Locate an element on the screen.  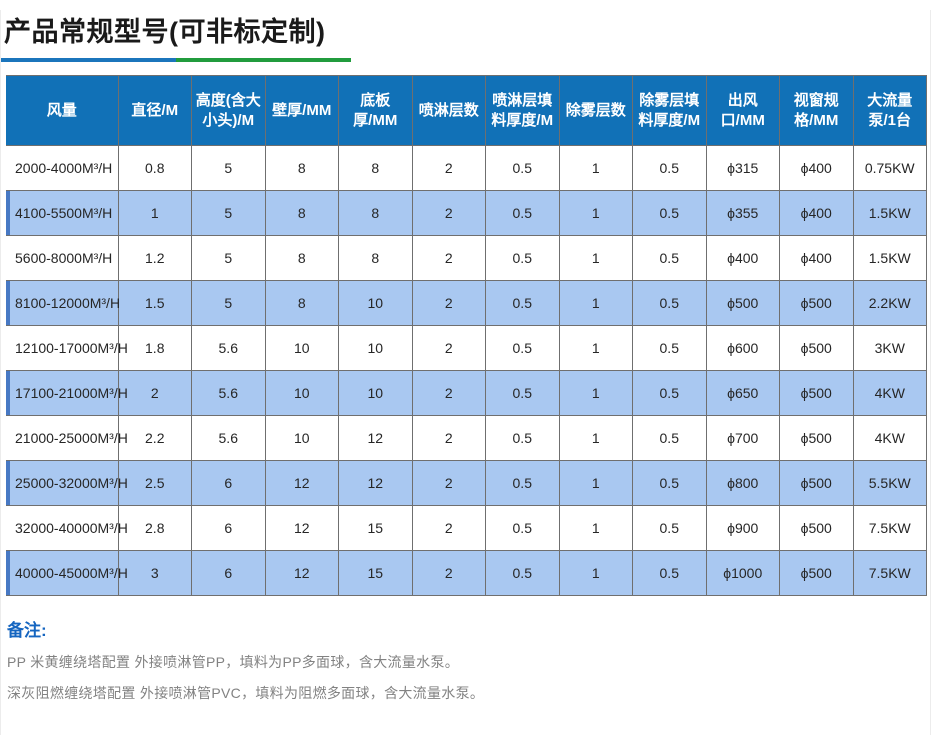
airflow-range-cell: 32000-40000M³/H is located at coordinates (67, 528).